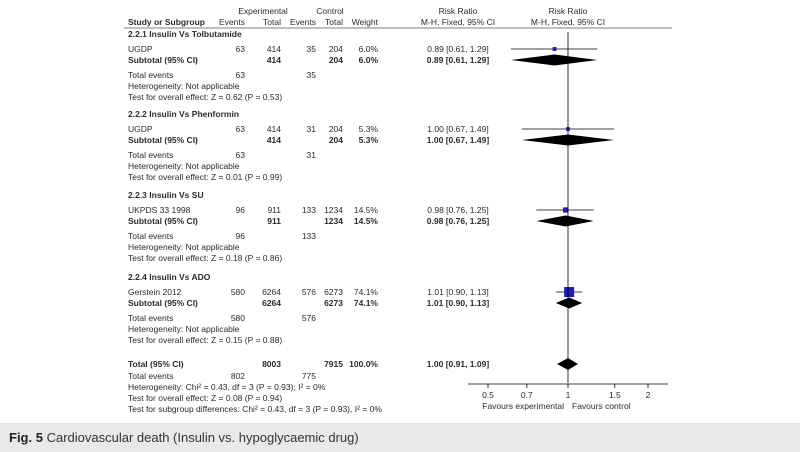 This screenshot has height=452, width=800. What do you see at coordinates (458, 140) in the screenshot?
I see `subgroup-2-subtotal-ci: 1.00 [0.67, 1.49]` at bounding box center [458, 140].